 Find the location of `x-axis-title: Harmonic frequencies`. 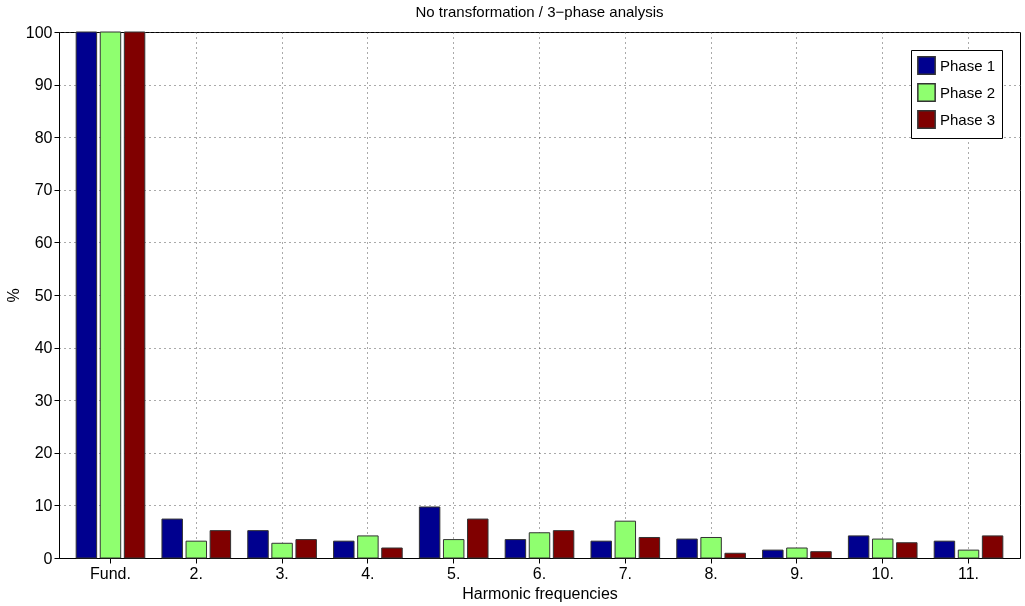

x-axis-title: Harmonic frequencies is located at coordinates (540, 593).